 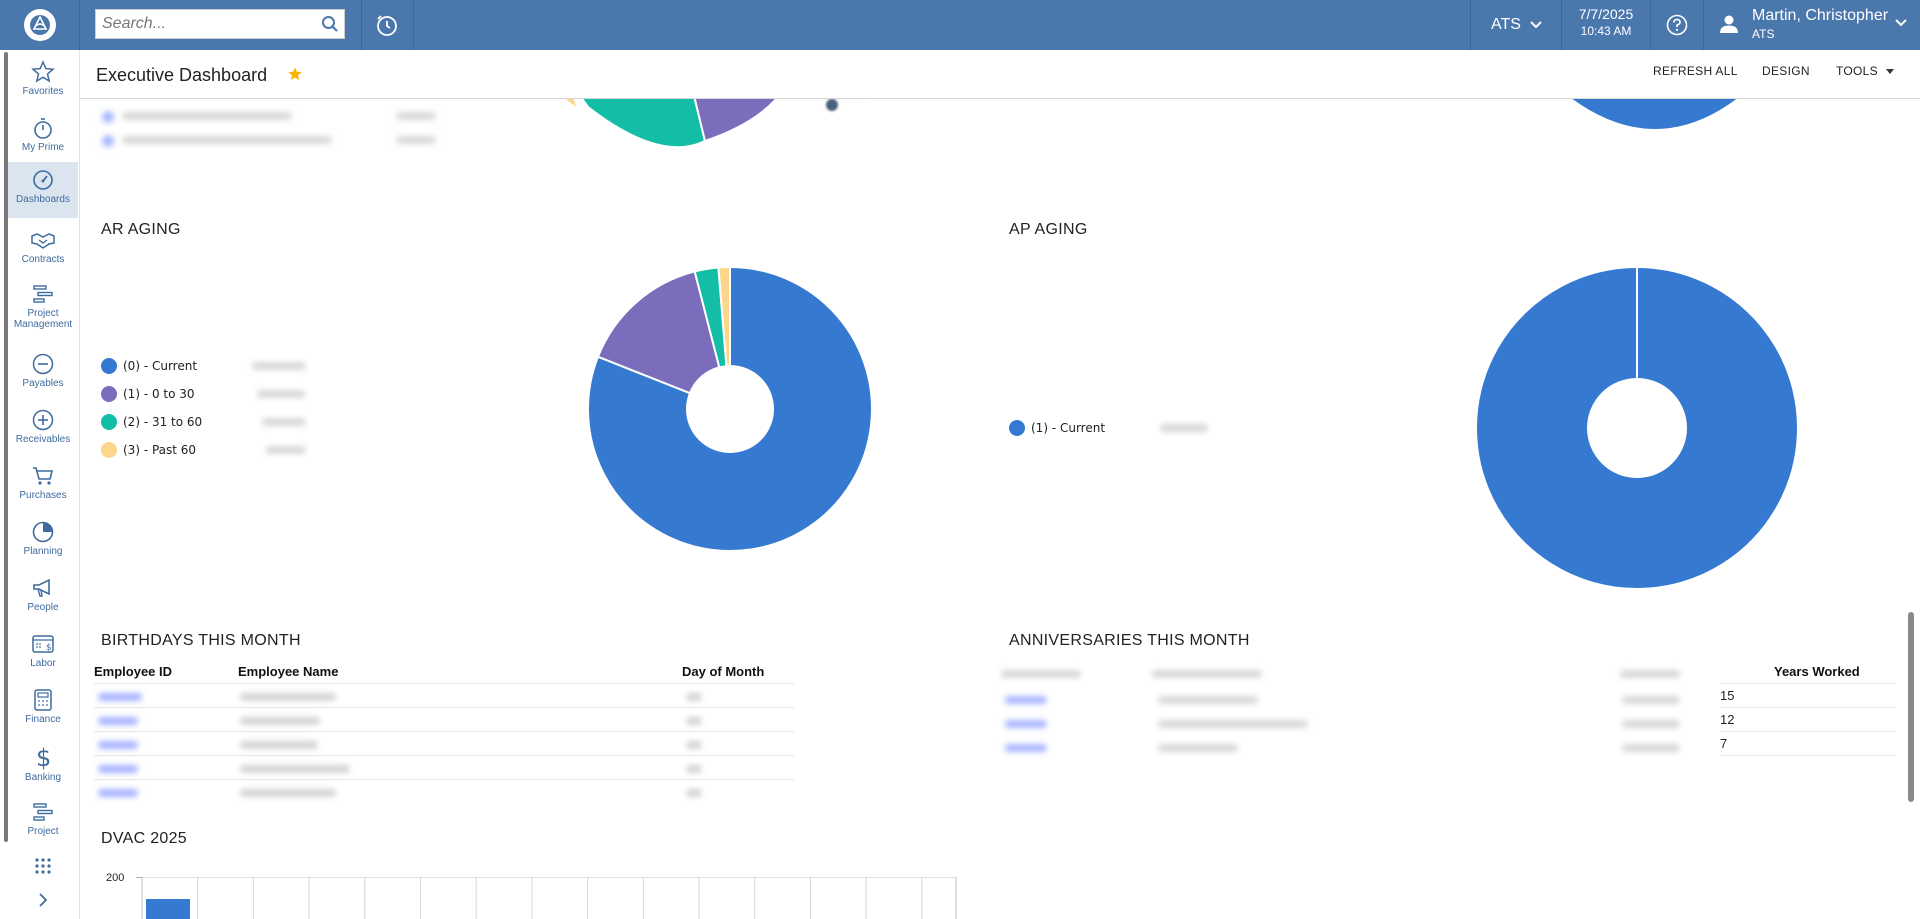 I want to click on years-worked-column: Years Worked 15 12 7, so click(x=1808, y=709).